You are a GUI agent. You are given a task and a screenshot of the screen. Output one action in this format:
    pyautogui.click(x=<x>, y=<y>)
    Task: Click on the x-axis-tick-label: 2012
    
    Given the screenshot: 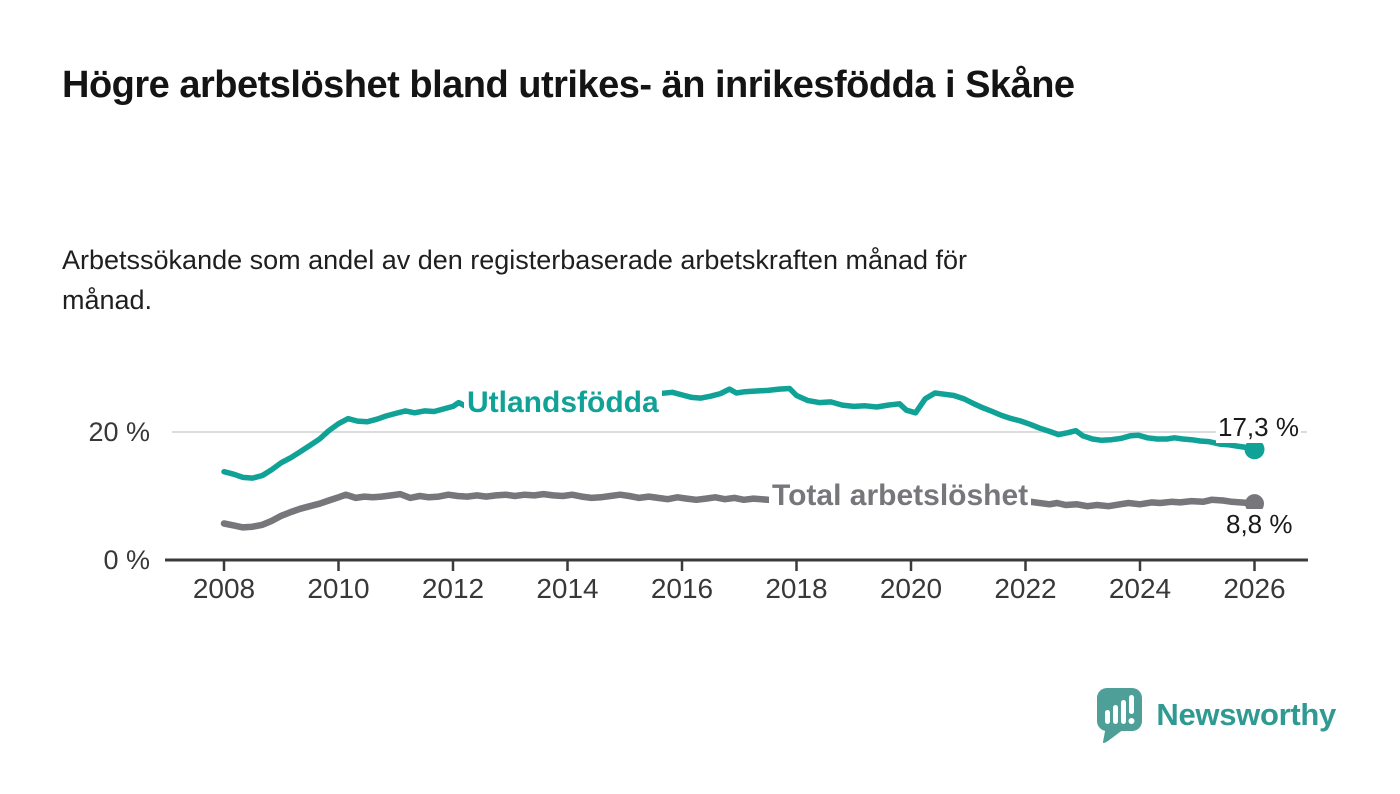 What is the action you would take?
    pyautogui.click(x=453, y=588)
    